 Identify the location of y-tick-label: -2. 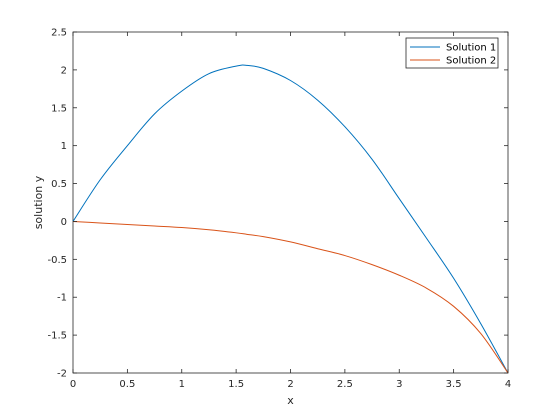
(62, 374).